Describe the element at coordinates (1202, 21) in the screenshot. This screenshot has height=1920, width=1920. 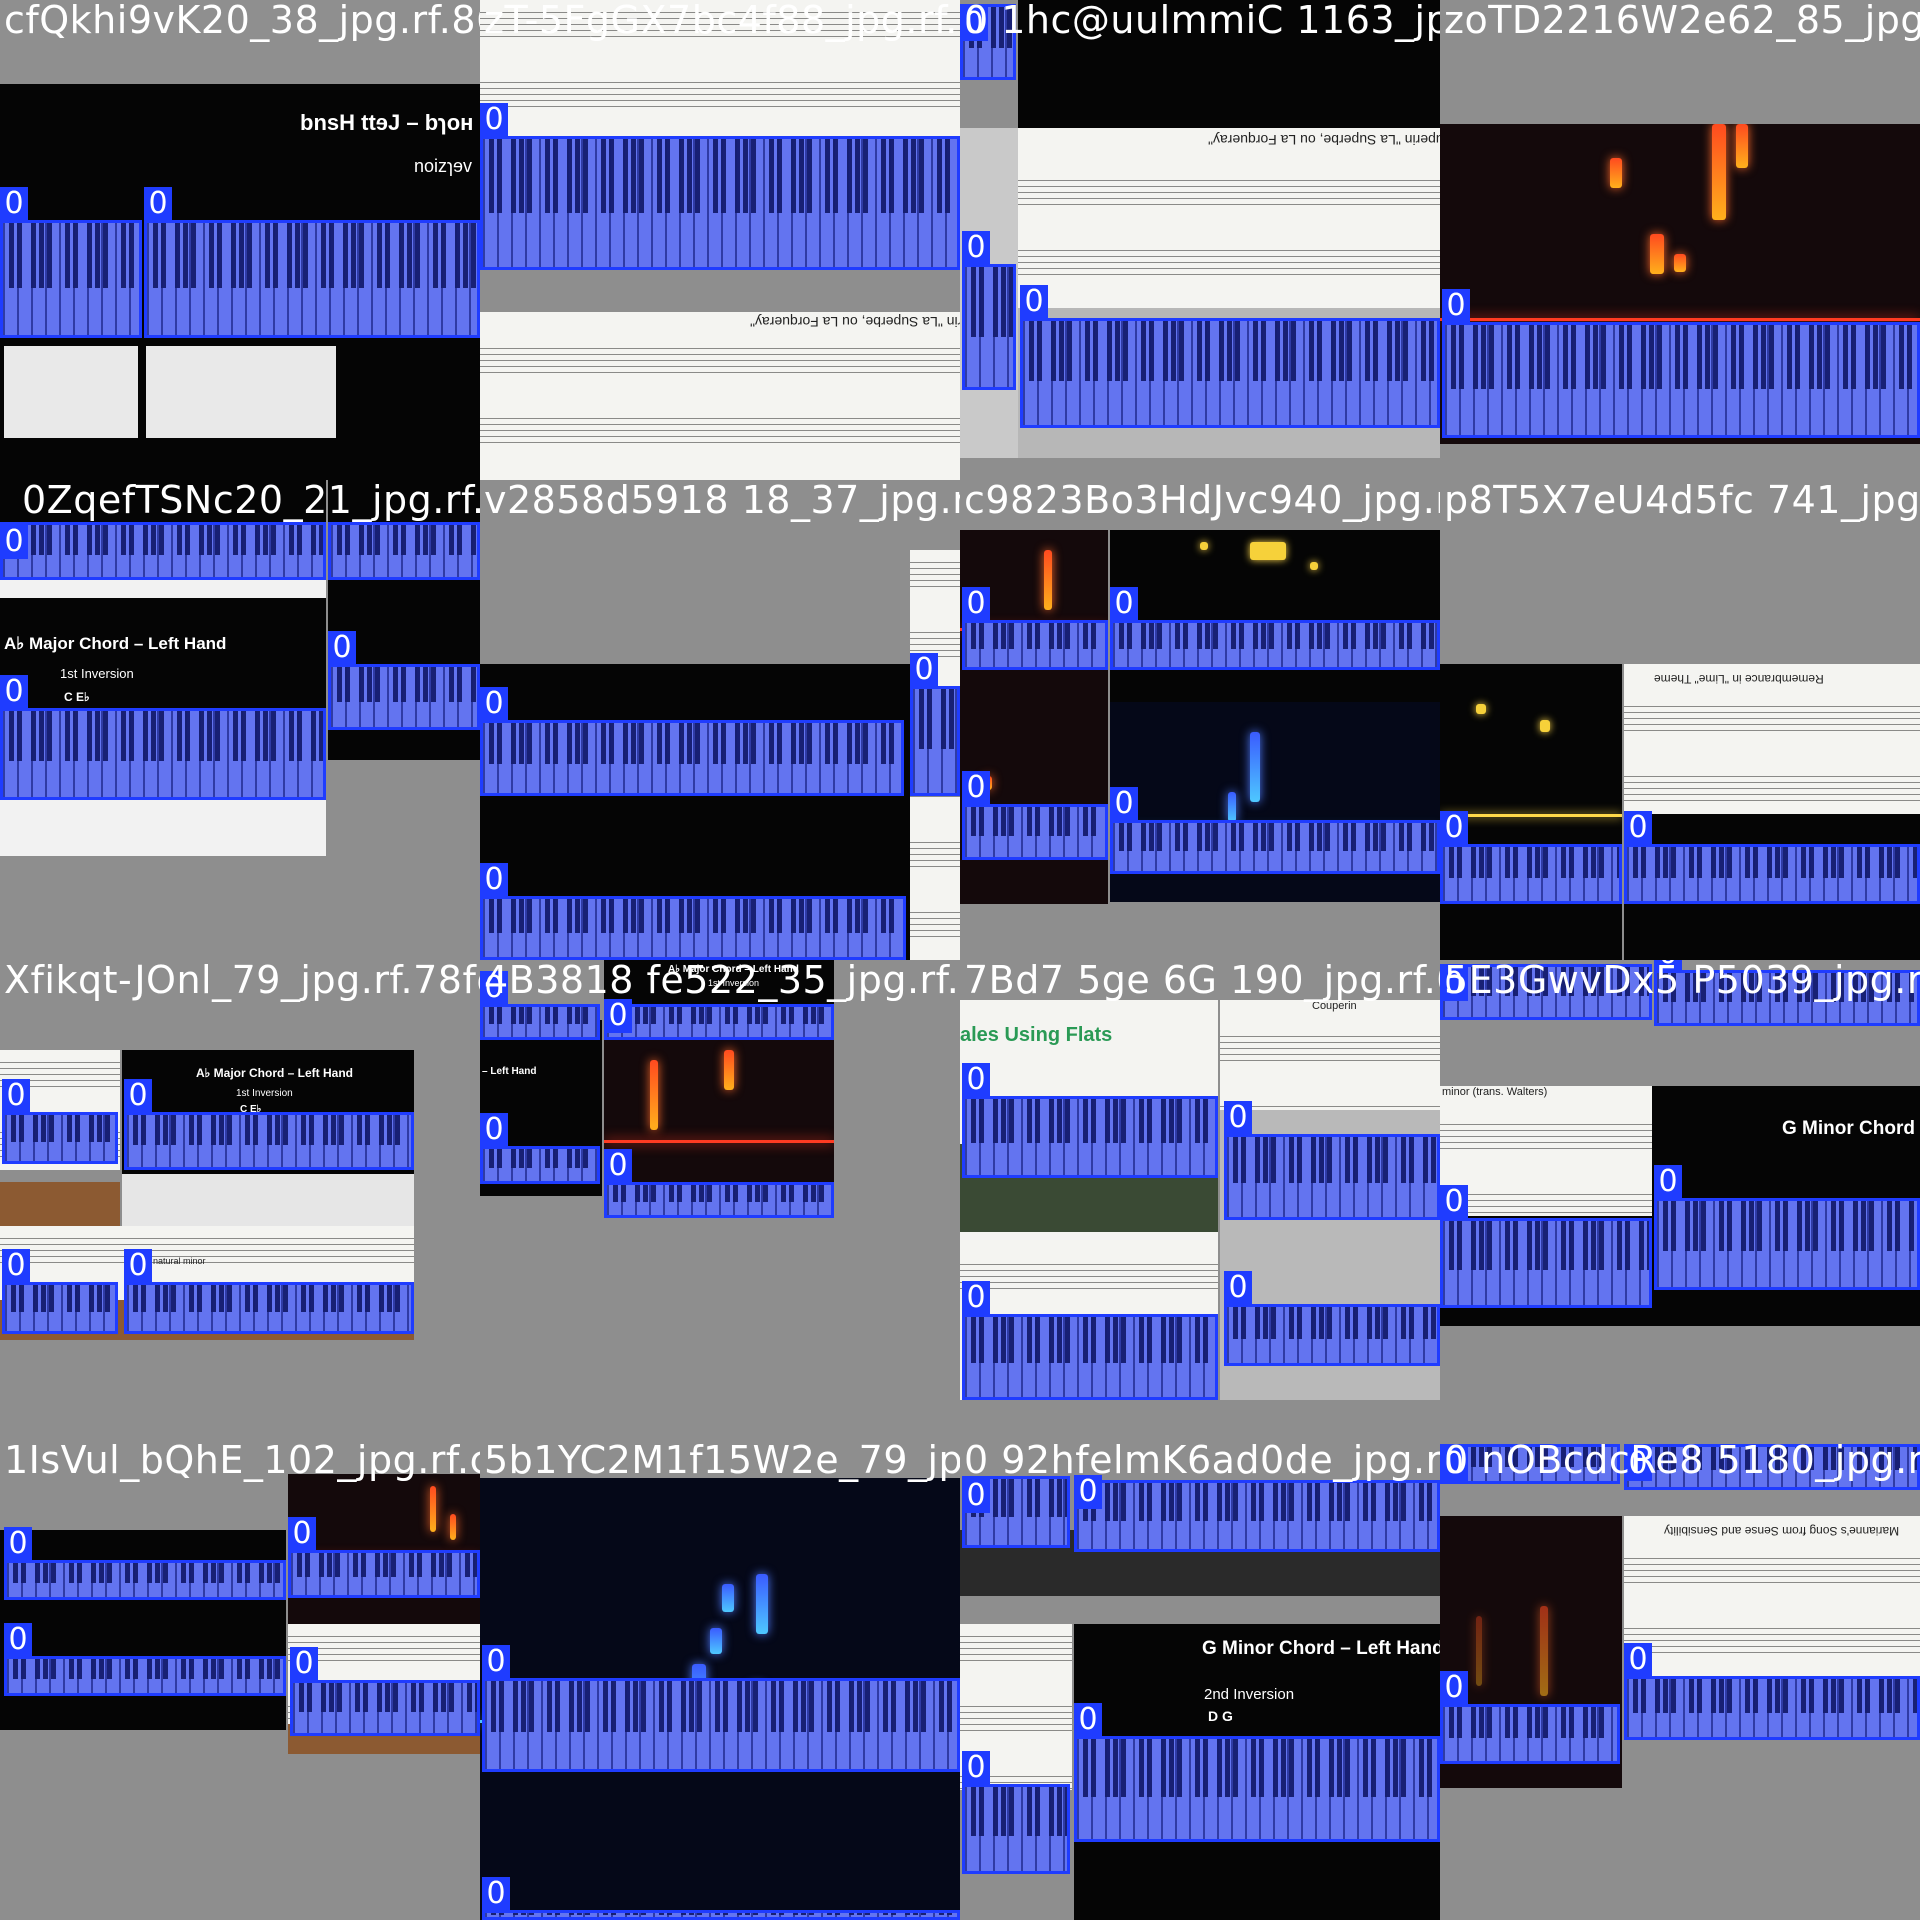
I see `tile-3-title: 0 1hc@uulmmiC 1163_jpg.rf.18b` at that location.